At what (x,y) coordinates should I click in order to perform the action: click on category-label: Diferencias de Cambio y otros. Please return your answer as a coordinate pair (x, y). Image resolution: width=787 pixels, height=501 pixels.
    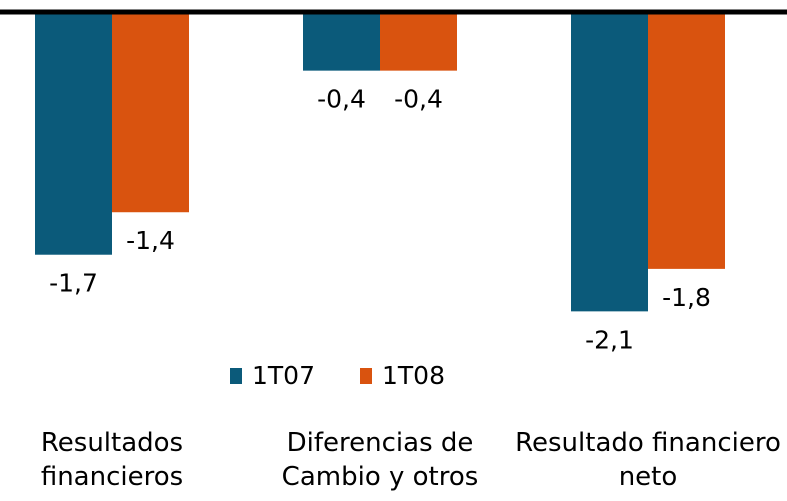
    Looking at the image, I should click on (380, 460).